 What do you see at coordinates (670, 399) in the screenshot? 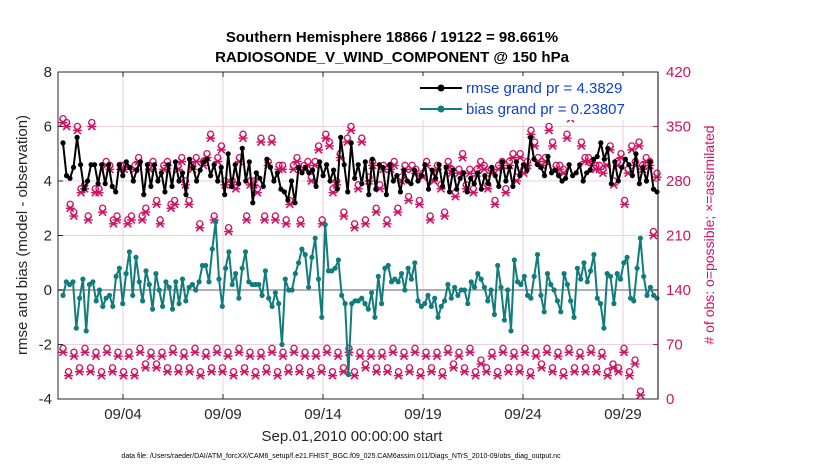
I see `y-right-tick-label: 0` at bounding box center [670, 399].